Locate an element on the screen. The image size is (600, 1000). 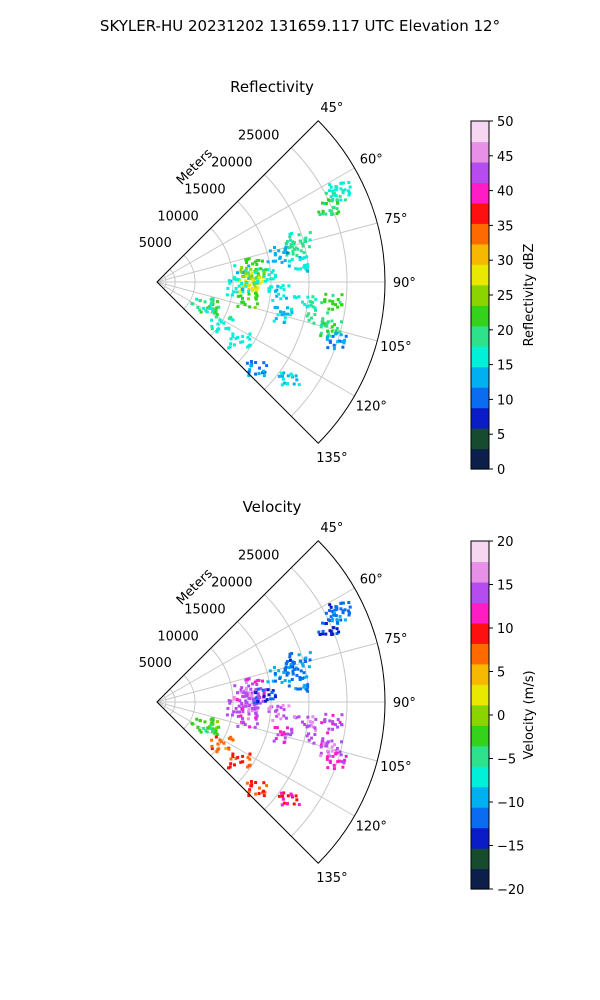
grid-spoke is located at coordinates (267, 731).